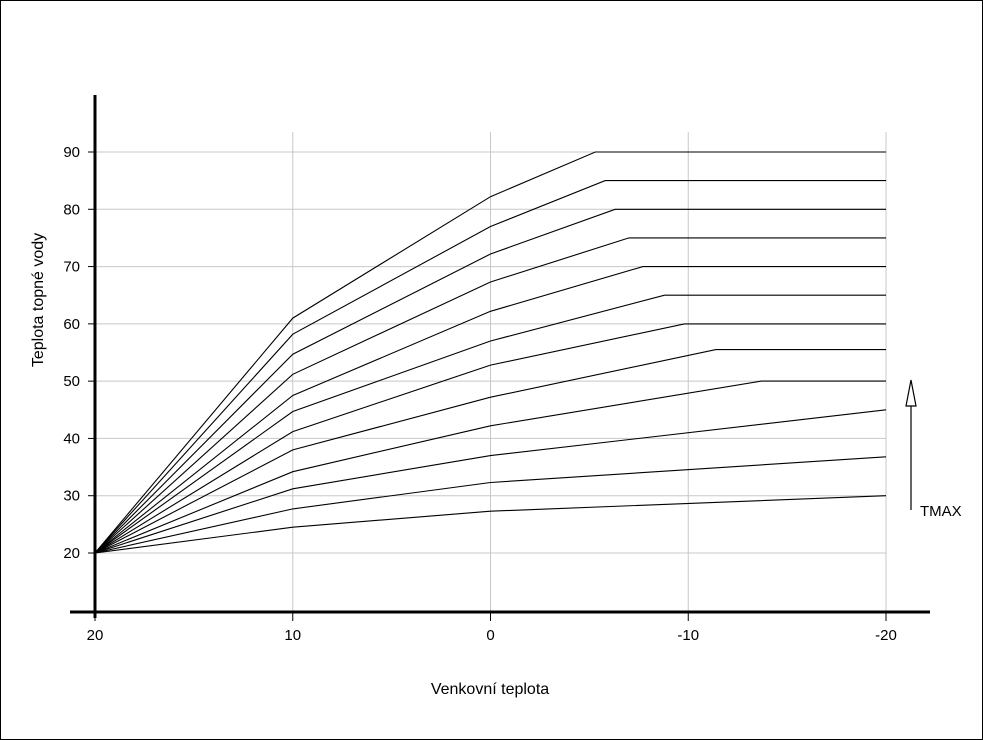 The image size is (983, 740). I want to click on tmax-arrow-icon, so click(911, 444).